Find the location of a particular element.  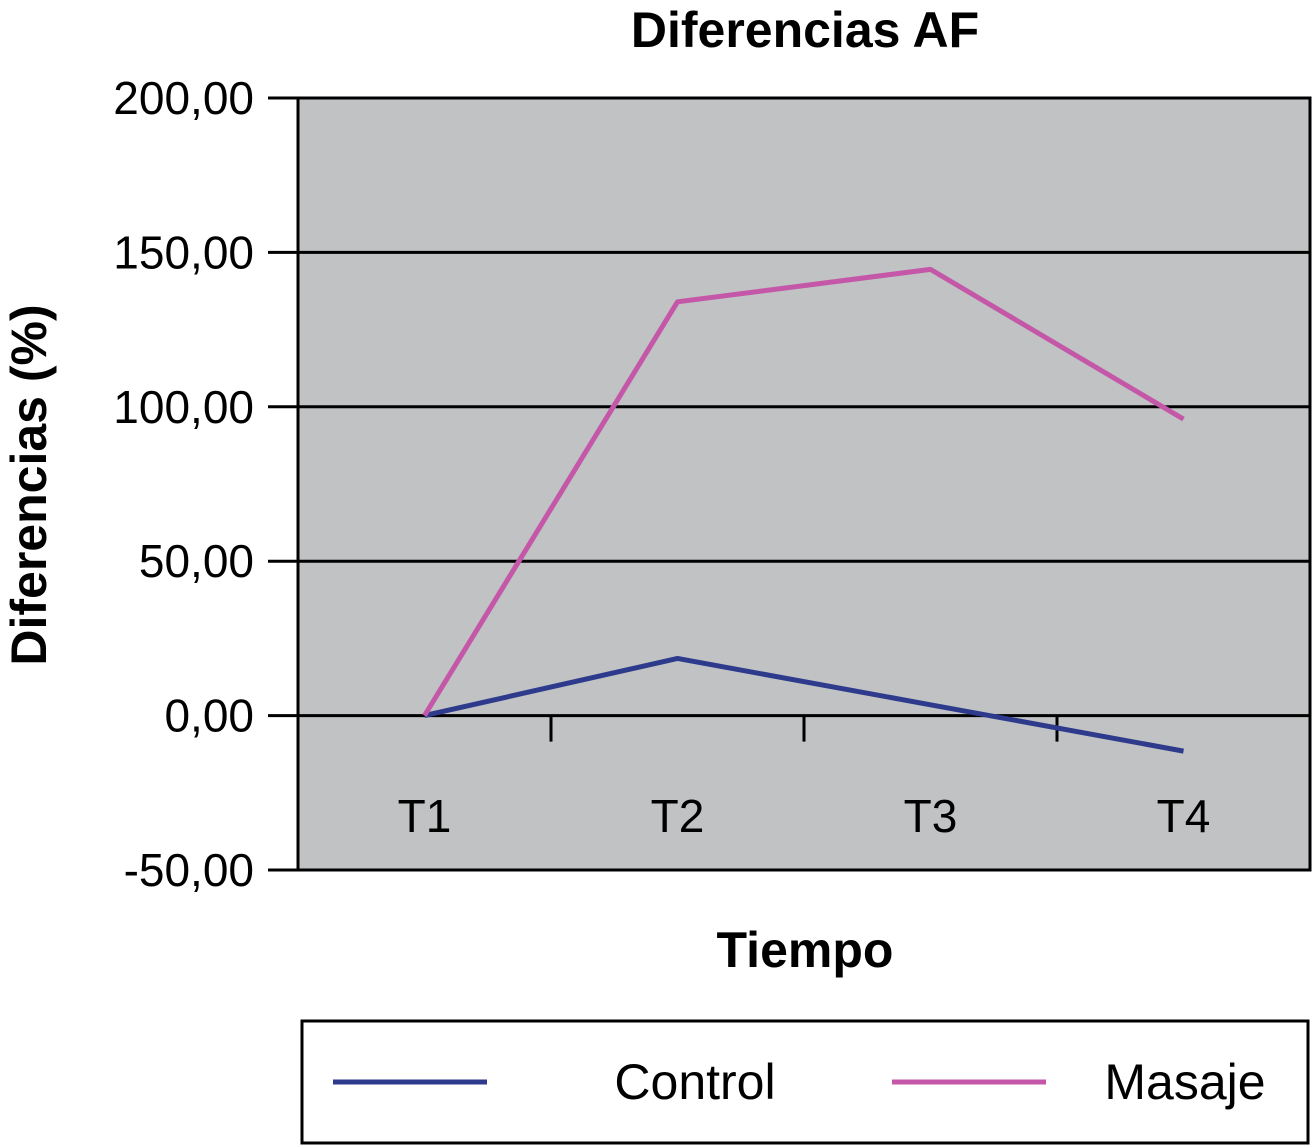

y-tick-label: 100,00 is located at coordinates (183, 407).